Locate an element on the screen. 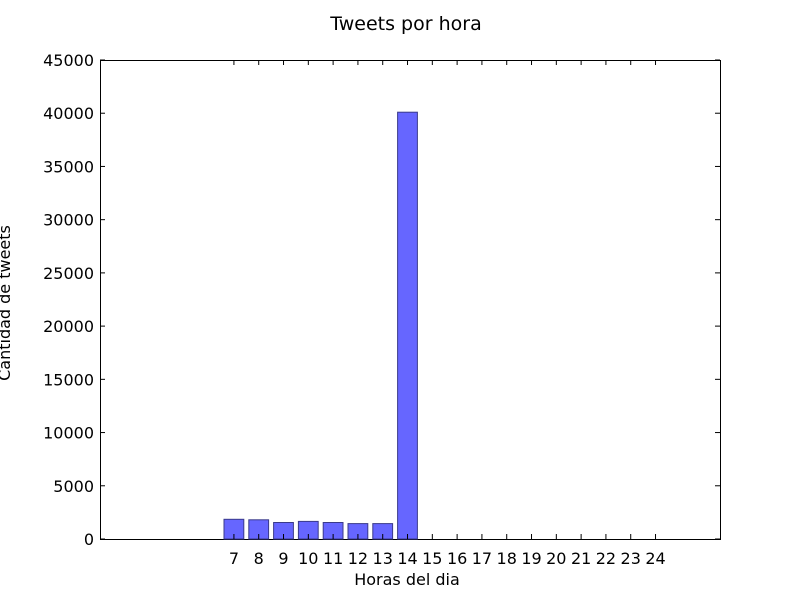  x-tick-label-7: 7 is located at coordinates (234, 558).